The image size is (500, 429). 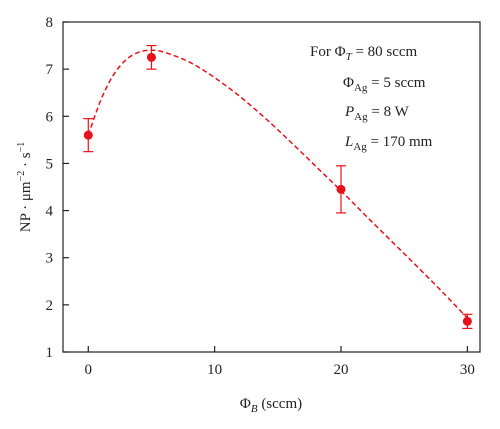 What do you see at coordinates (384, 84) in the screenshot?
I see `annotation-line-2: ΦAg = 5 sccm` at bounding box center [384, 84].